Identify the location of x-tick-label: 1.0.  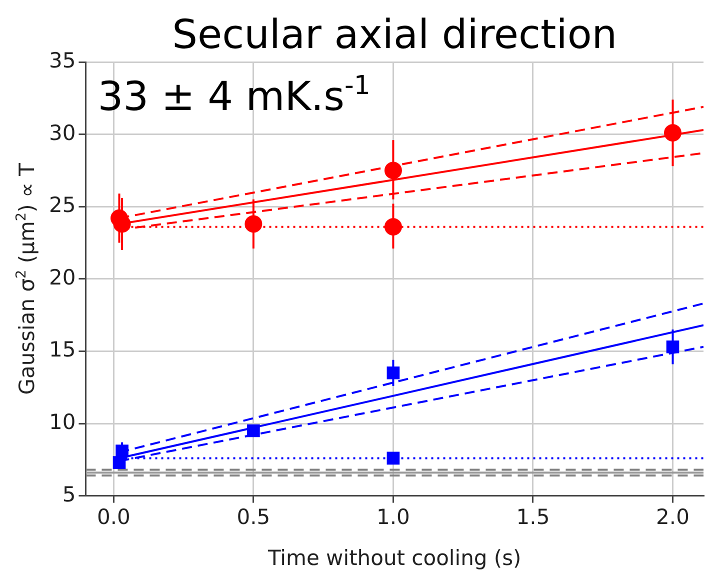
(393, 516).